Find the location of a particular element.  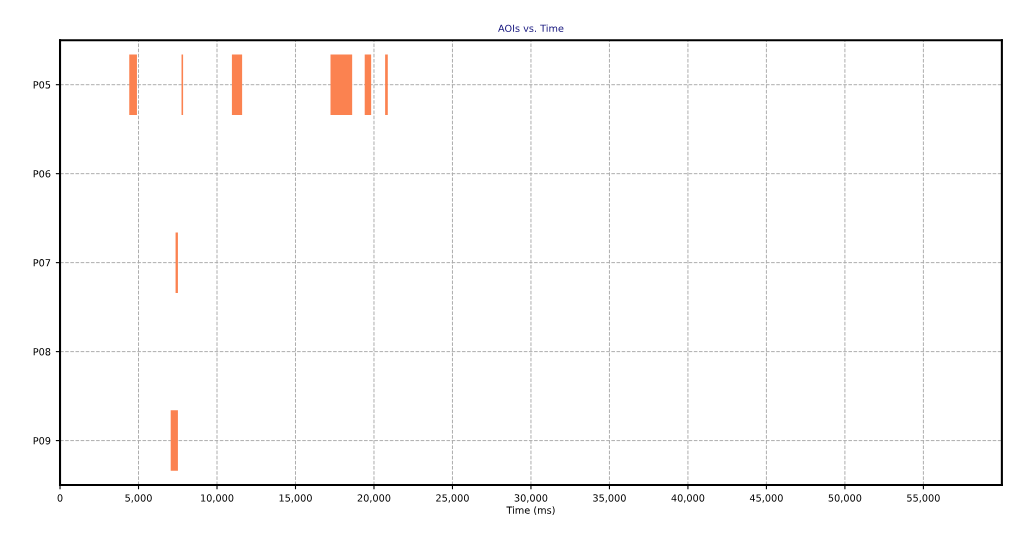

x-tick-label: 0 is located at coordinates (60, 498).